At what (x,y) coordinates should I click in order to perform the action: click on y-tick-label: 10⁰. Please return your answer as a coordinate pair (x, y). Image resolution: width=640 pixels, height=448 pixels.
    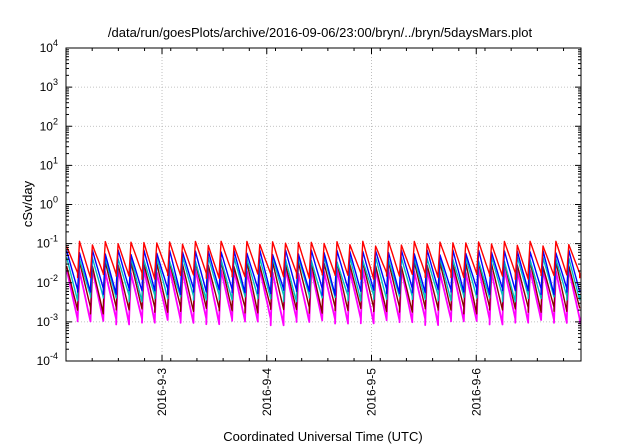
    Looking at the image, I should click on (49, 203).